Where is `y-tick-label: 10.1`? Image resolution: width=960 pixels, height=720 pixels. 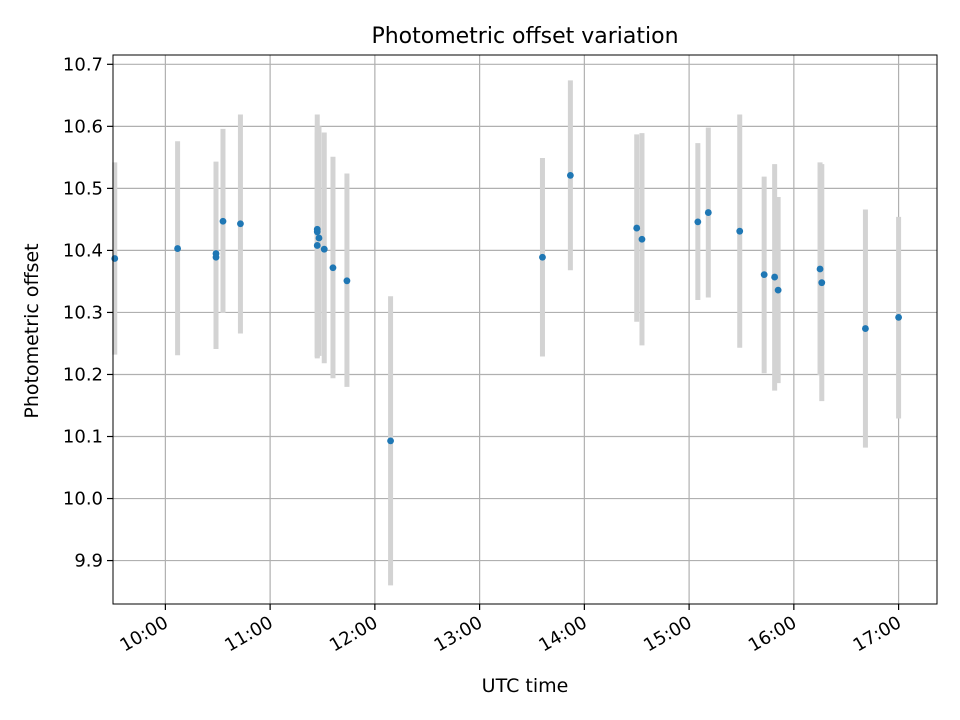 y-tick-label: 10.1 is located at coordinates (83, 437).